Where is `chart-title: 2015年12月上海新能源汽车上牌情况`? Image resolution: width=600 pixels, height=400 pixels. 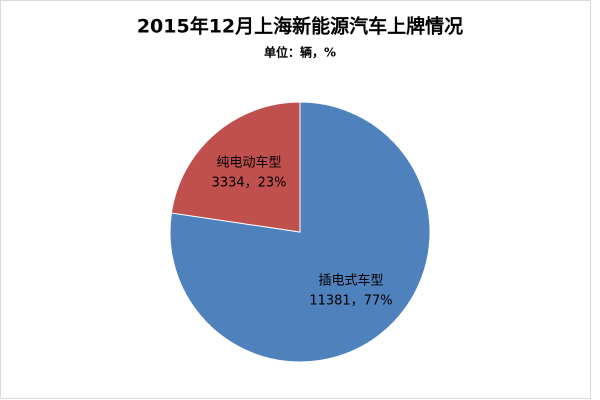 chart-title: 2015年12月上海新能源汽车上牌情况 is located at coordinates (300, 26).